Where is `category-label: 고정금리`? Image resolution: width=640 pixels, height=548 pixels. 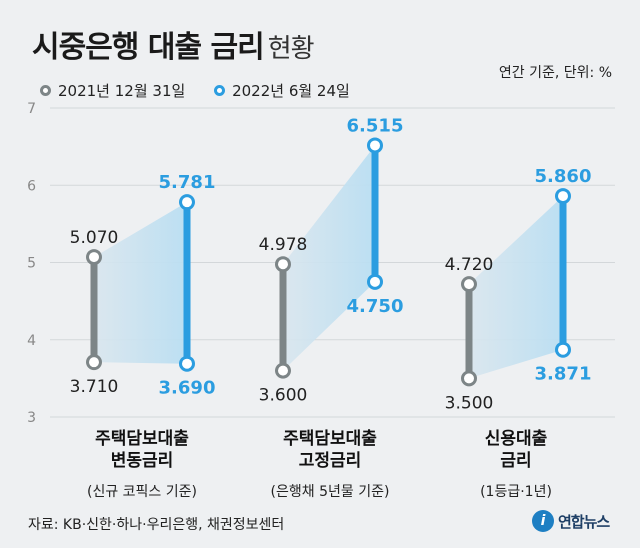
category-label: 고정금리 is located at coordinates (330, 461).